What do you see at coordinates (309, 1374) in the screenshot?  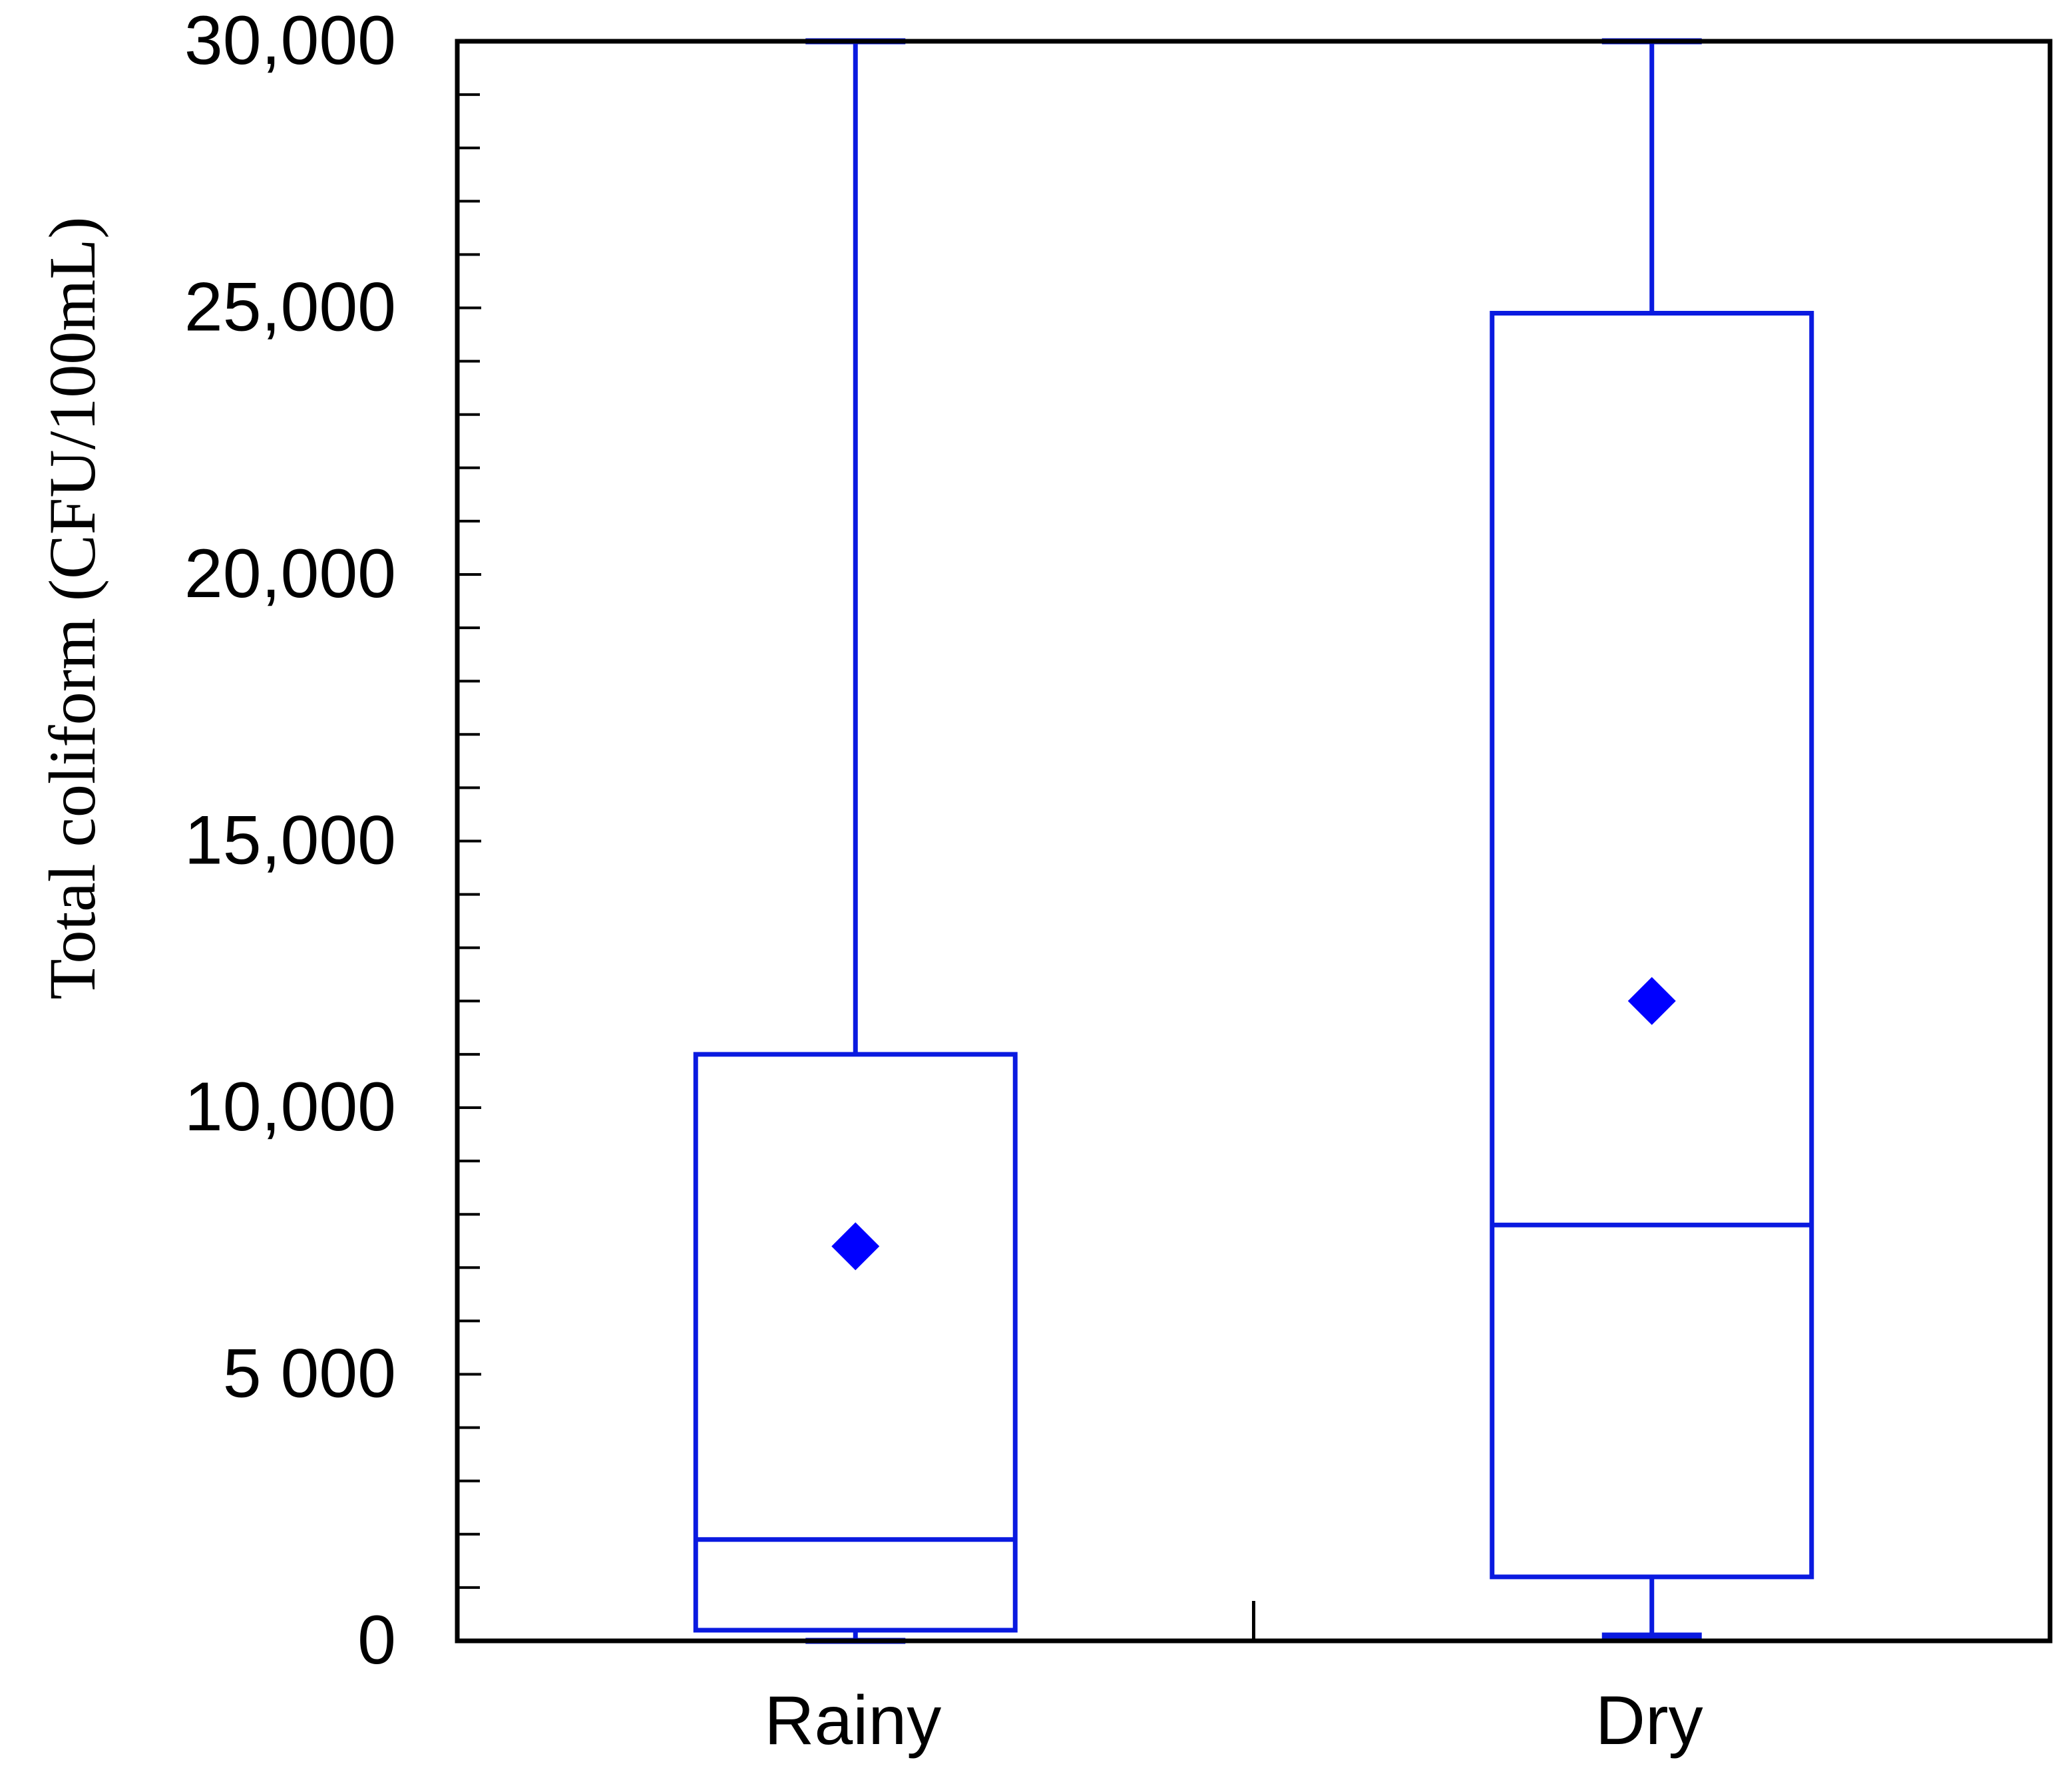 I see `y-tick-label: 5 000` at bounding box center [309, 1374].